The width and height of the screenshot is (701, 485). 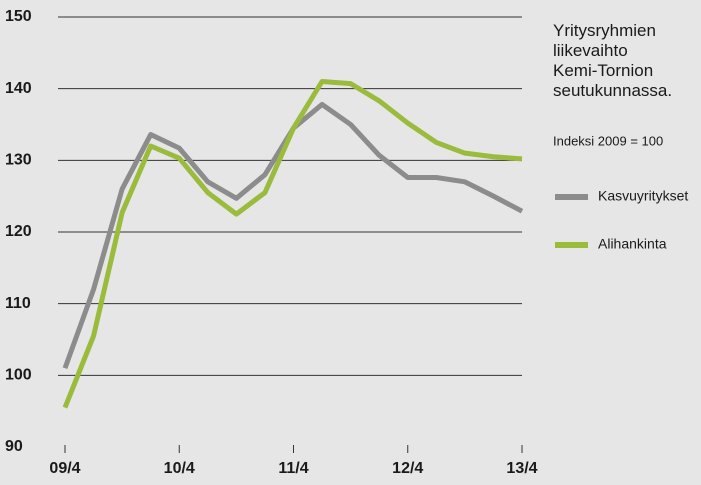 What do you see at coordinates (18, 303) in the screenshot?
I see `y-tick-label: 110` at bounding box center [18, 303].